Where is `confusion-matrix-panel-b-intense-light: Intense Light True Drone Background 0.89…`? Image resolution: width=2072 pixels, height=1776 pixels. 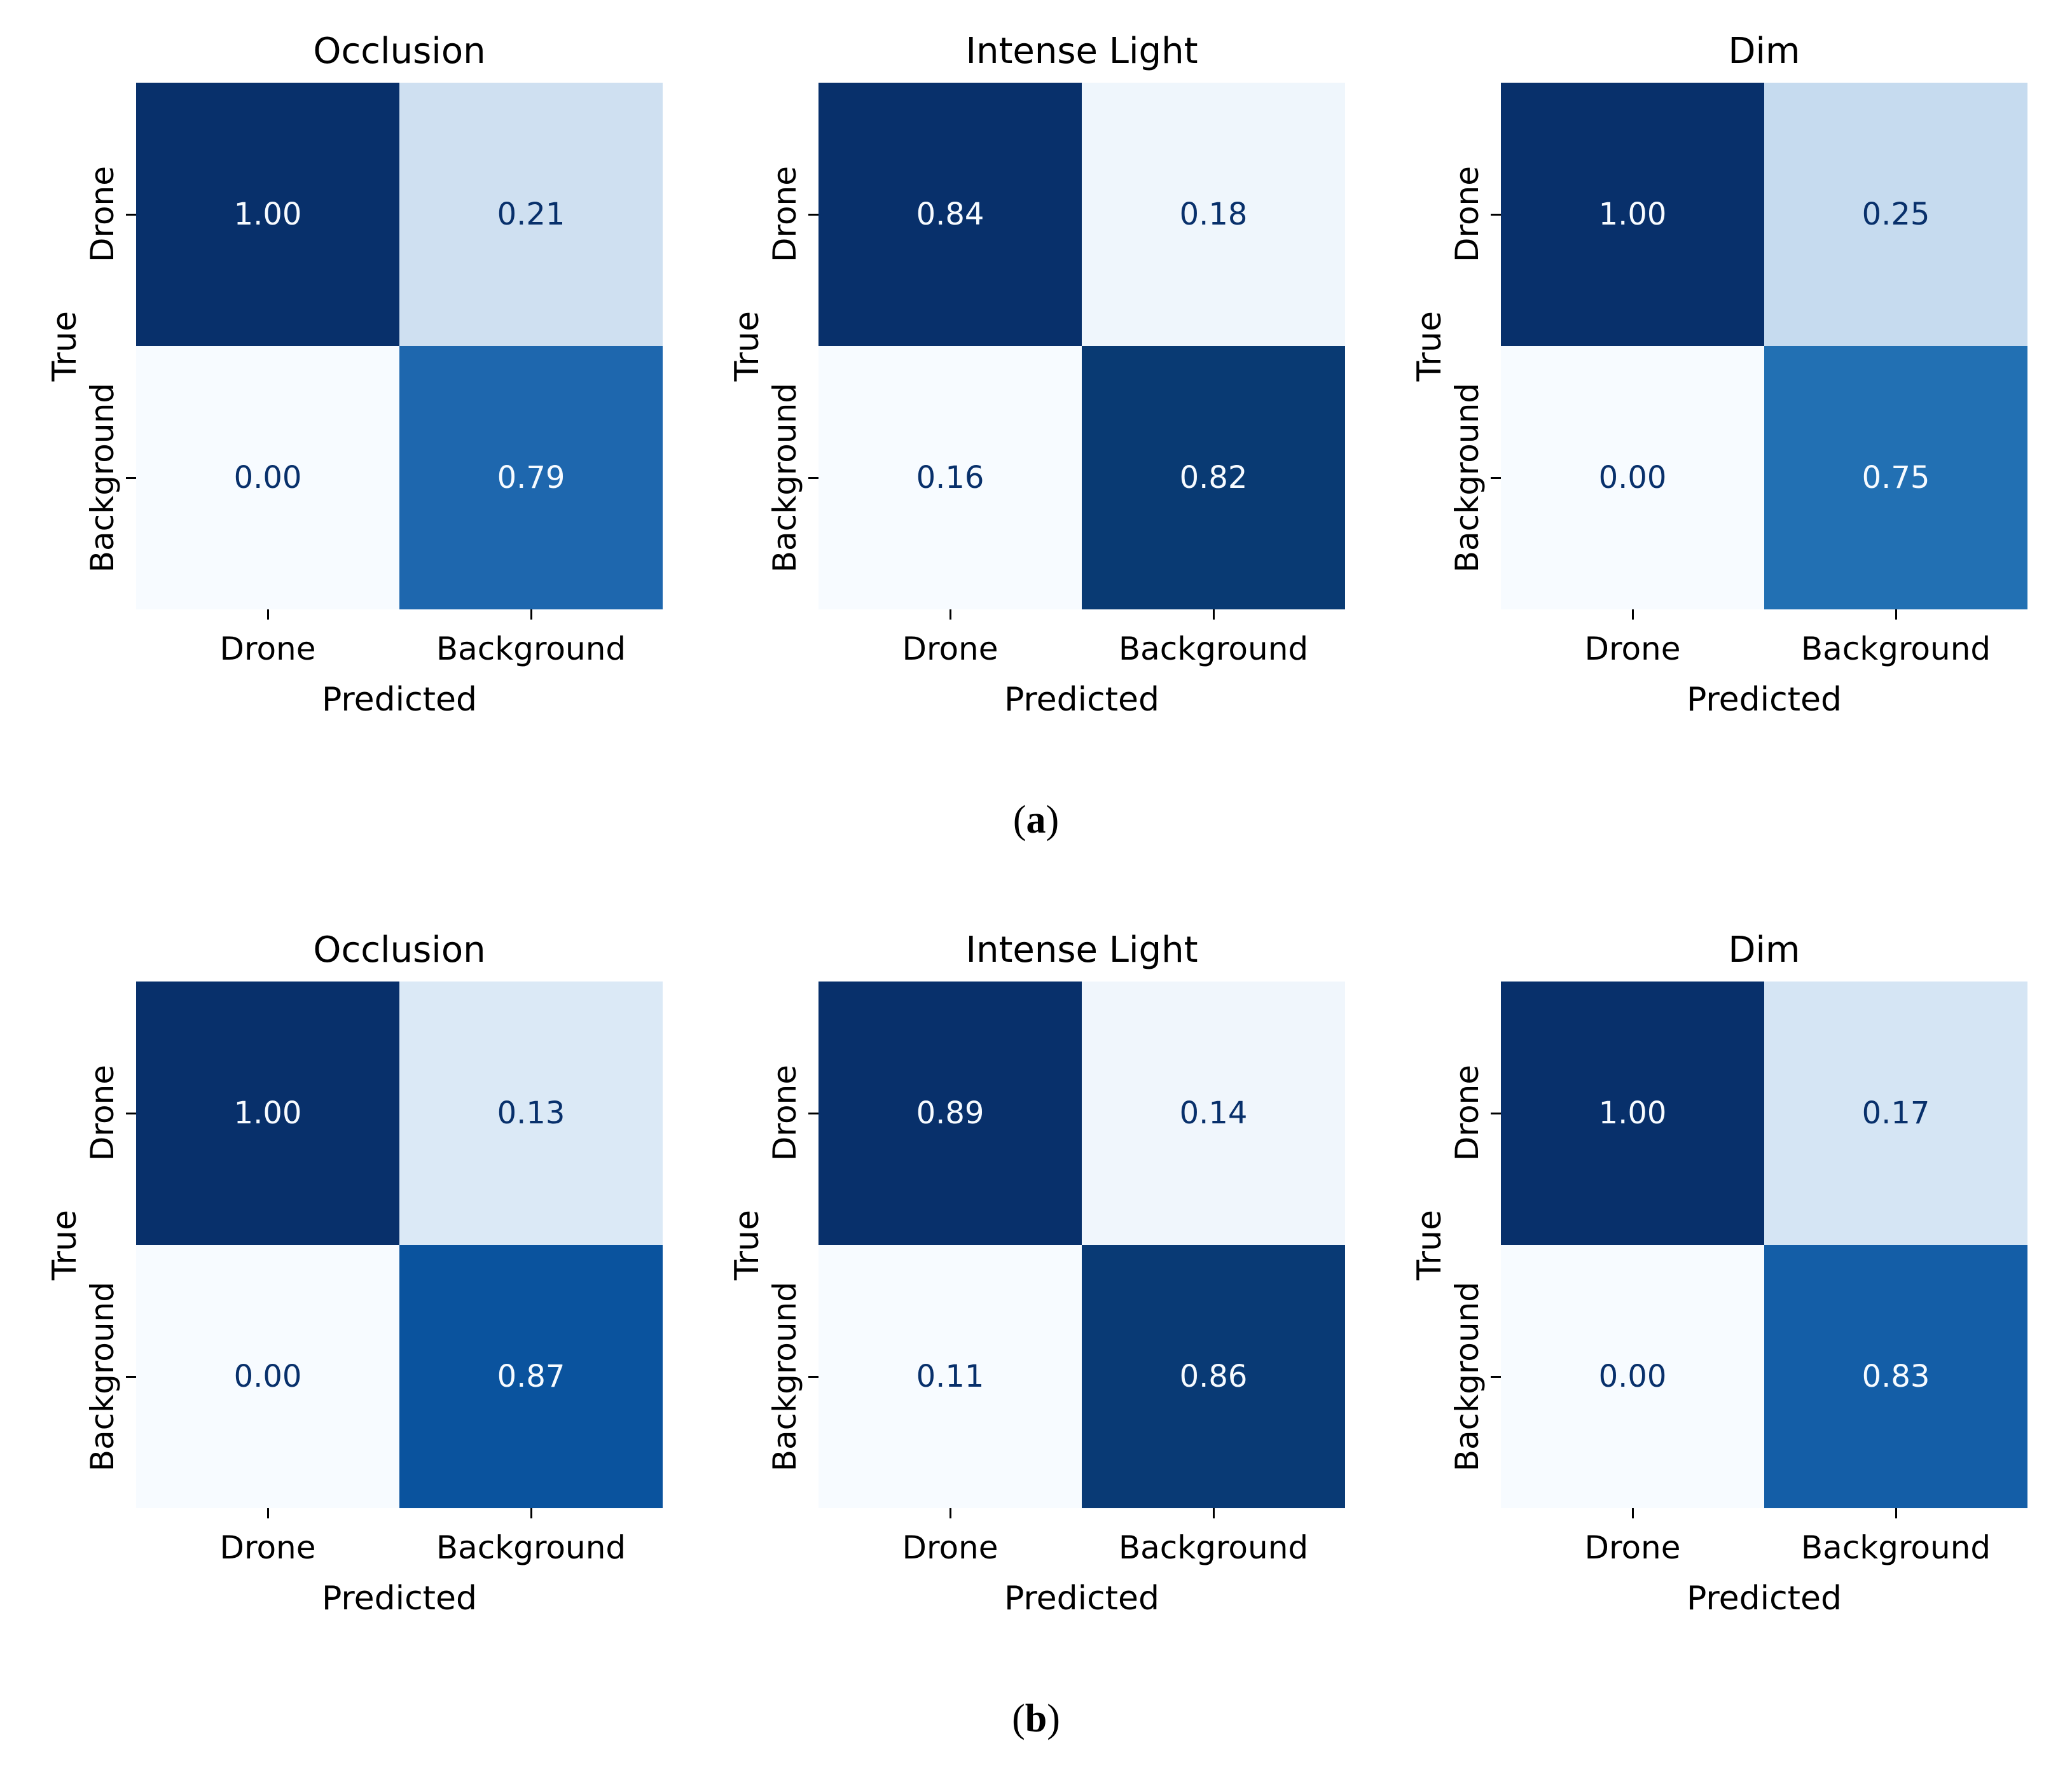 confusion-matrix-panel-b-intense-light: Intense Light True Drone Background 0.89… is located at coordinates (1036, 1271).